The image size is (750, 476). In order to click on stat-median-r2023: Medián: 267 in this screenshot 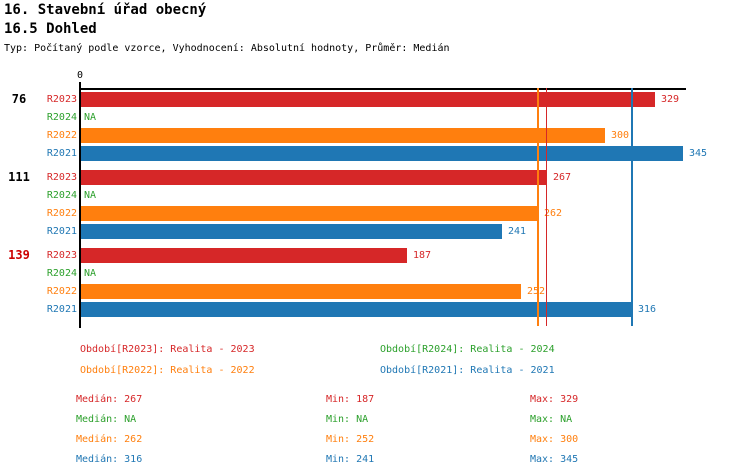, I will do `click(109, 399)`.